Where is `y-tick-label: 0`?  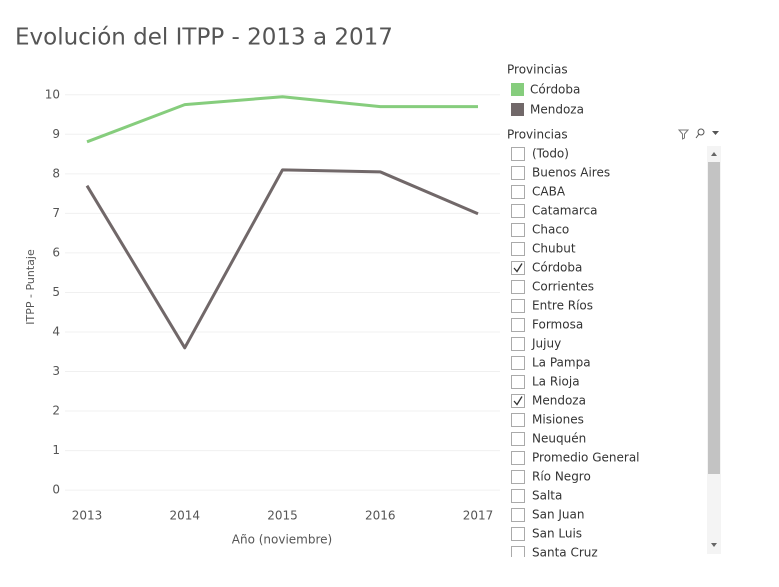 y-tick-label: 0 is located at coordinates (56, 490).